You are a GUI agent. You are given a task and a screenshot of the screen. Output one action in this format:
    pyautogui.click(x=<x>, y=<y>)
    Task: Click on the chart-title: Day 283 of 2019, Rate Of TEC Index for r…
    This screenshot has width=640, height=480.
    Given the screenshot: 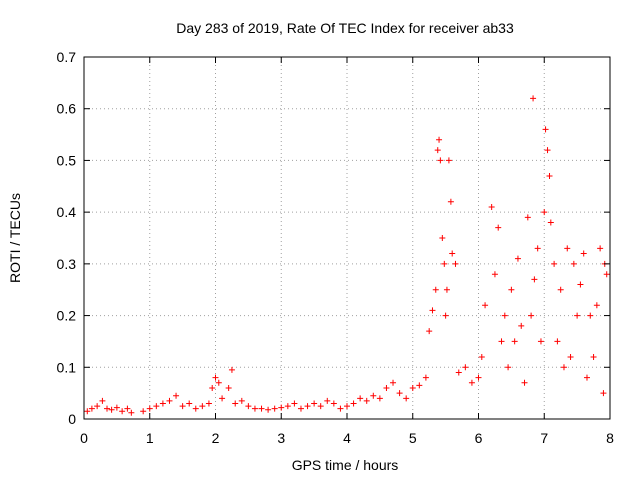 What is the action you would take?
    pyautogui.click(x=345, y=28)
    